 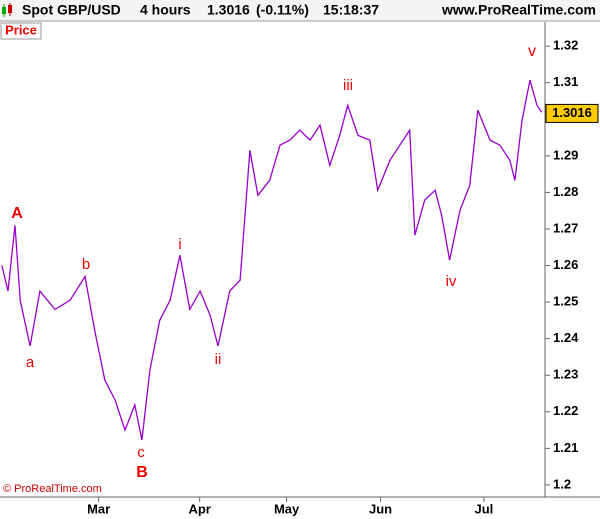 What do you see at coordinates (518, 10) in the screenshot?
I see `header-site: www.ProRealTime.com` at bounding box center [518, 10].